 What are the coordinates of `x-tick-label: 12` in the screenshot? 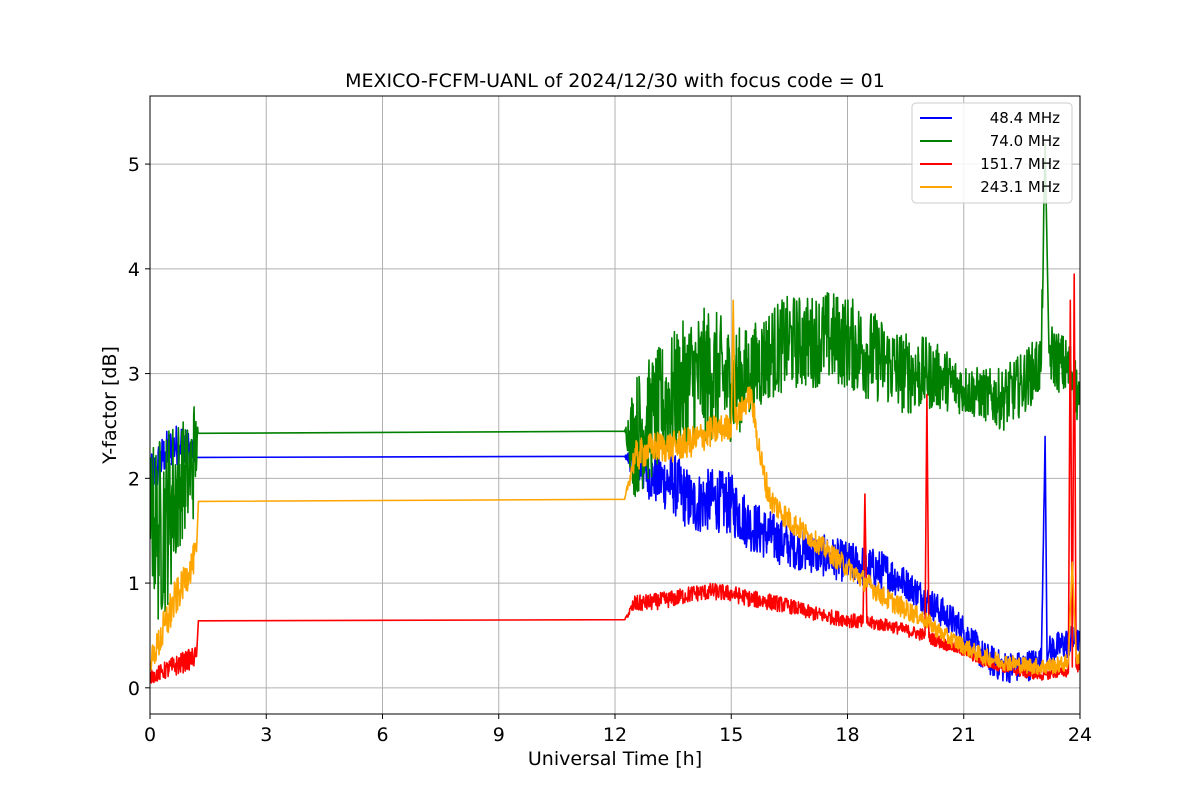 It's located at (615, 735).